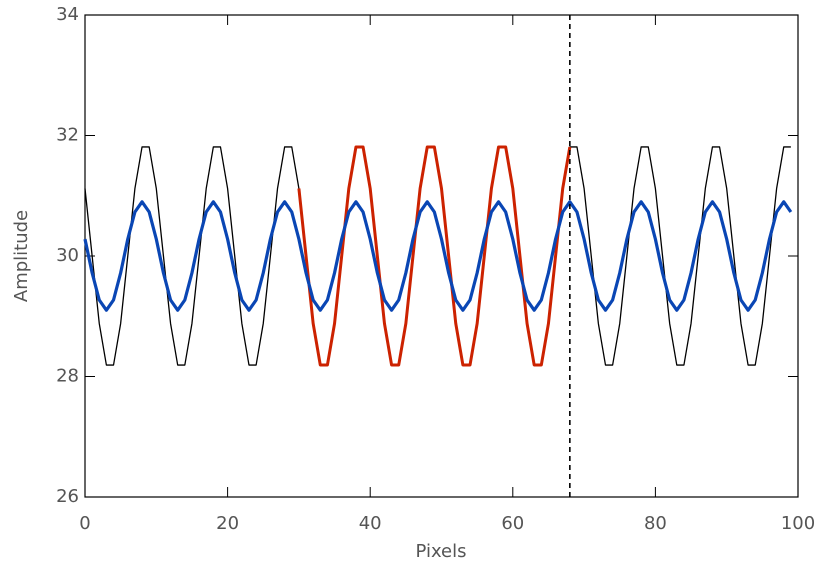 This screenshot has width=830, height=578. I want to click on x-axis-label: Pixels, so click(440, 551).